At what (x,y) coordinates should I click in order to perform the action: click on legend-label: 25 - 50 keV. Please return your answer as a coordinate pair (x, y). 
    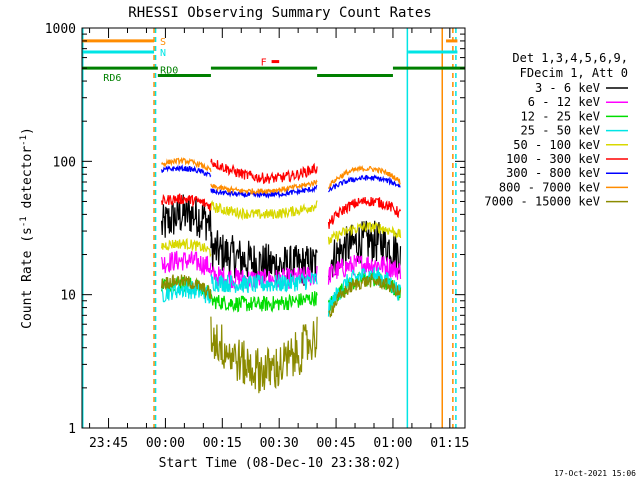
    Looking at the image, I should click on (560, 131).